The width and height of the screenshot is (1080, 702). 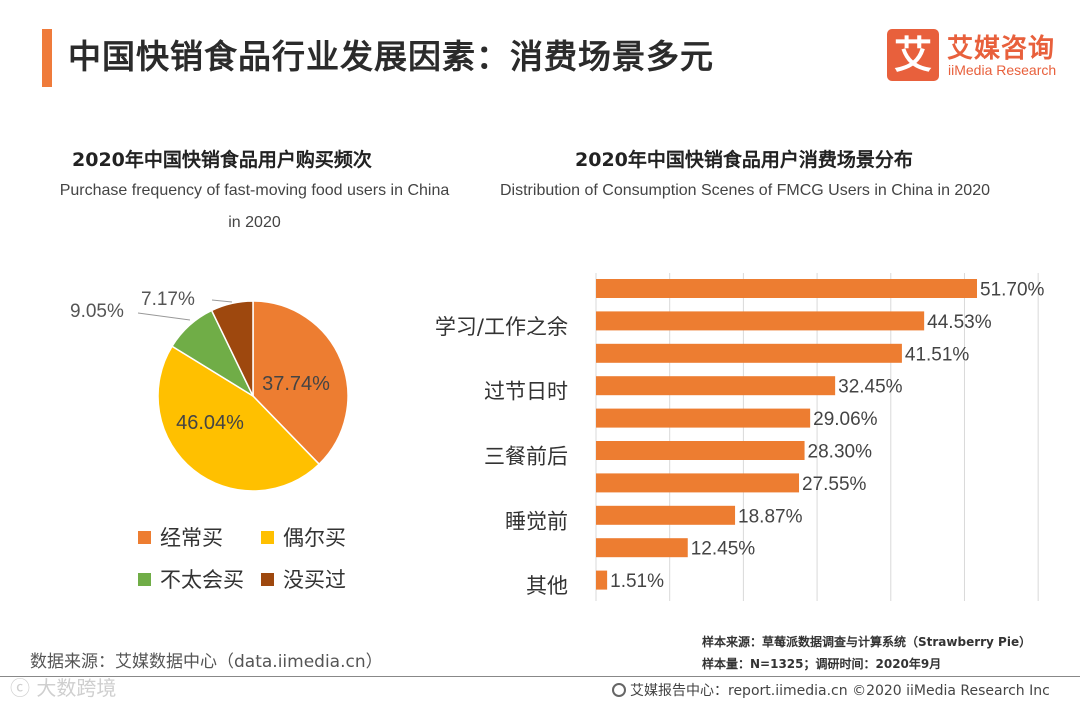 I want to click on bar-chart-title: 2020年中国快销食品用户消费场景分布, so click(x=744, y=160).